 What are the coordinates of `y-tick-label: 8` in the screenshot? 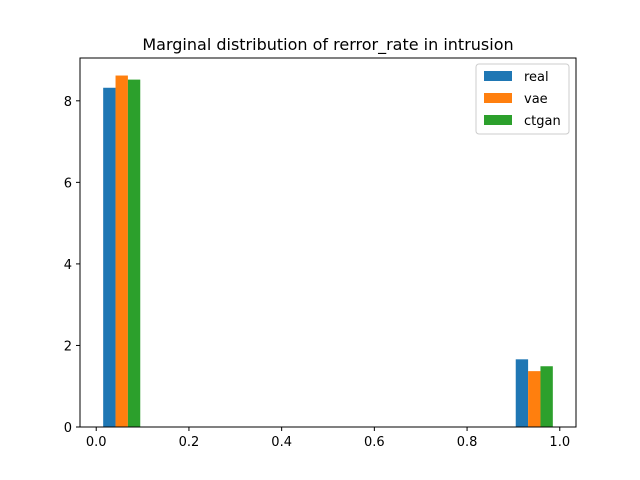 It's located at (68, 102).